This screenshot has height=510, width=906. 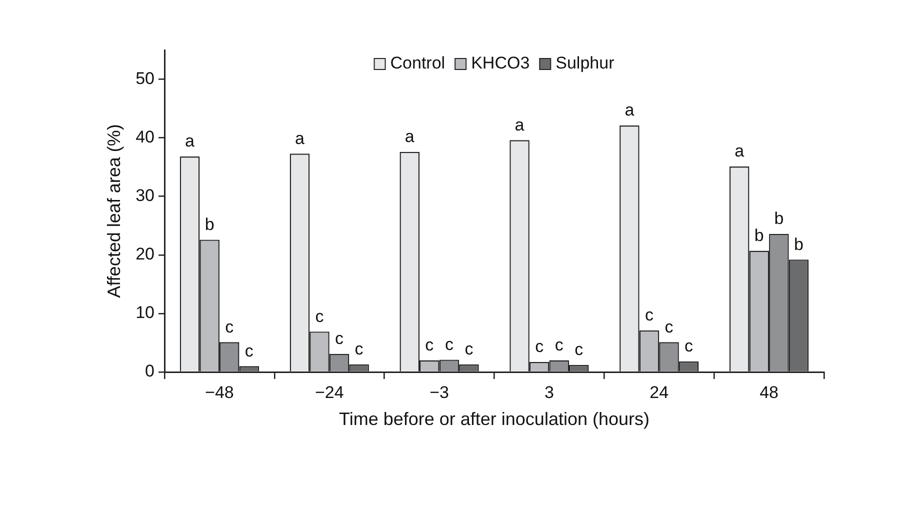 What do you see at coordinates (769, 392) in the screenshot?
I see `x-tick-label: 48` at bounding box center [769, 392].